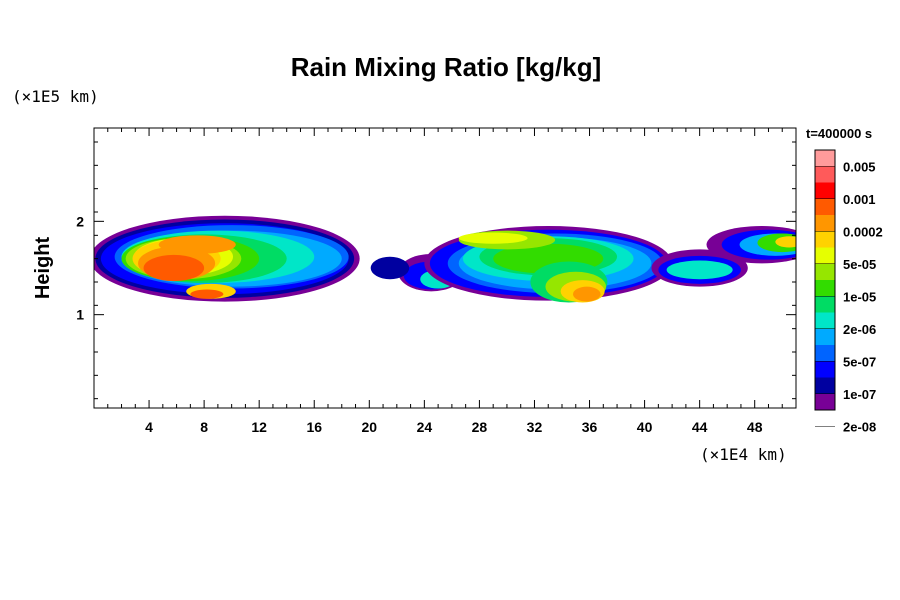 This screenshot has height=600, width=900. I want to click on colorbar-label: 5e-05, so click(859, 264).